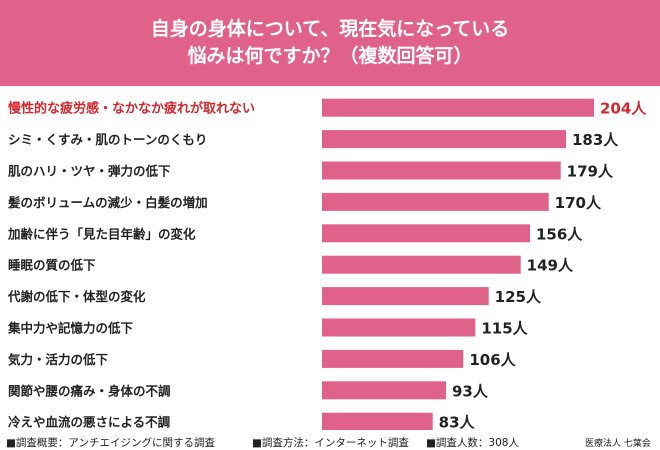  Describe the element at coordinates (330, 56) in the screenshot. I see `title-line-2: 悩みは何ですか？（複数回答可）` at that location.